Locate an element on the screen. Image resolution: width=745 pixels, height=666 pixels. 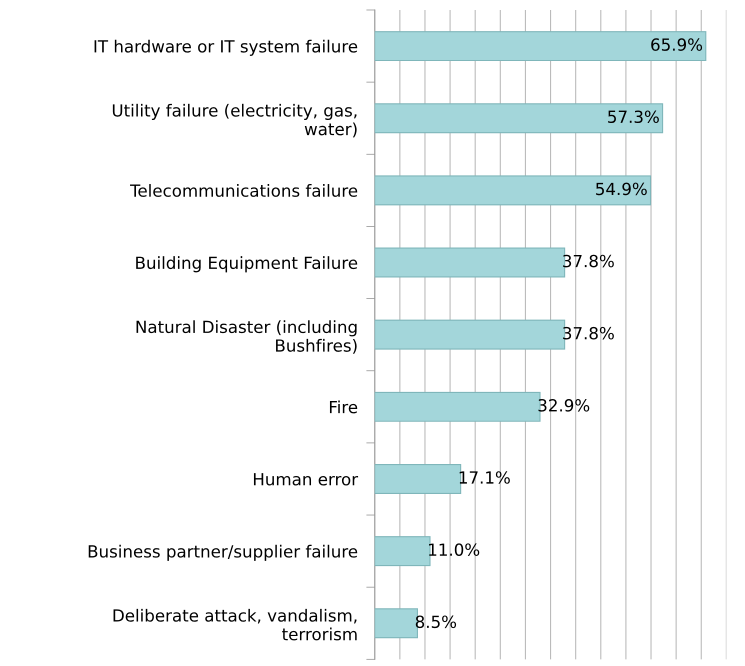
data-label: 11.0% is located at coordinates (454, 549).